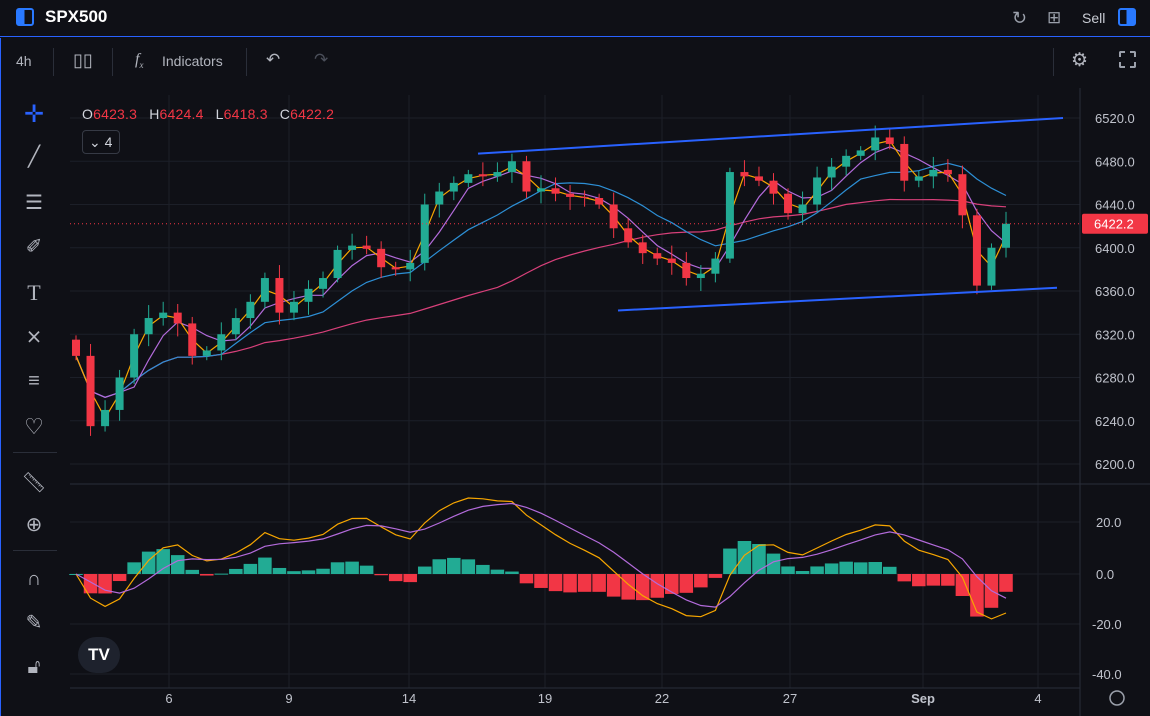 Image resolution: width=1150 pixels, height=716 pixels. What do you see at coordinates (321, 59) in the screenshot?
I see `redo-icon: ↷` at bounding box center [321, 59].